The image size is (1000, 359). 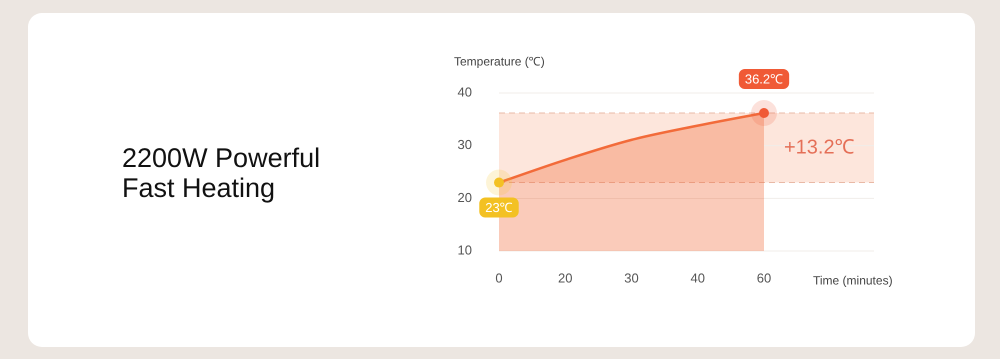 I want to click on x-tick-label: 30, so click(x=631, y=278).